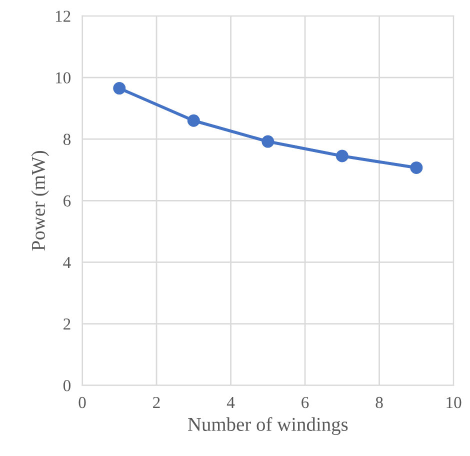 Image resolution: width=470 pixels, height=456 pixels. Describe the element at coordinates (305, 402) in the screenshot. I see `x-tick-label: 6` at that location.